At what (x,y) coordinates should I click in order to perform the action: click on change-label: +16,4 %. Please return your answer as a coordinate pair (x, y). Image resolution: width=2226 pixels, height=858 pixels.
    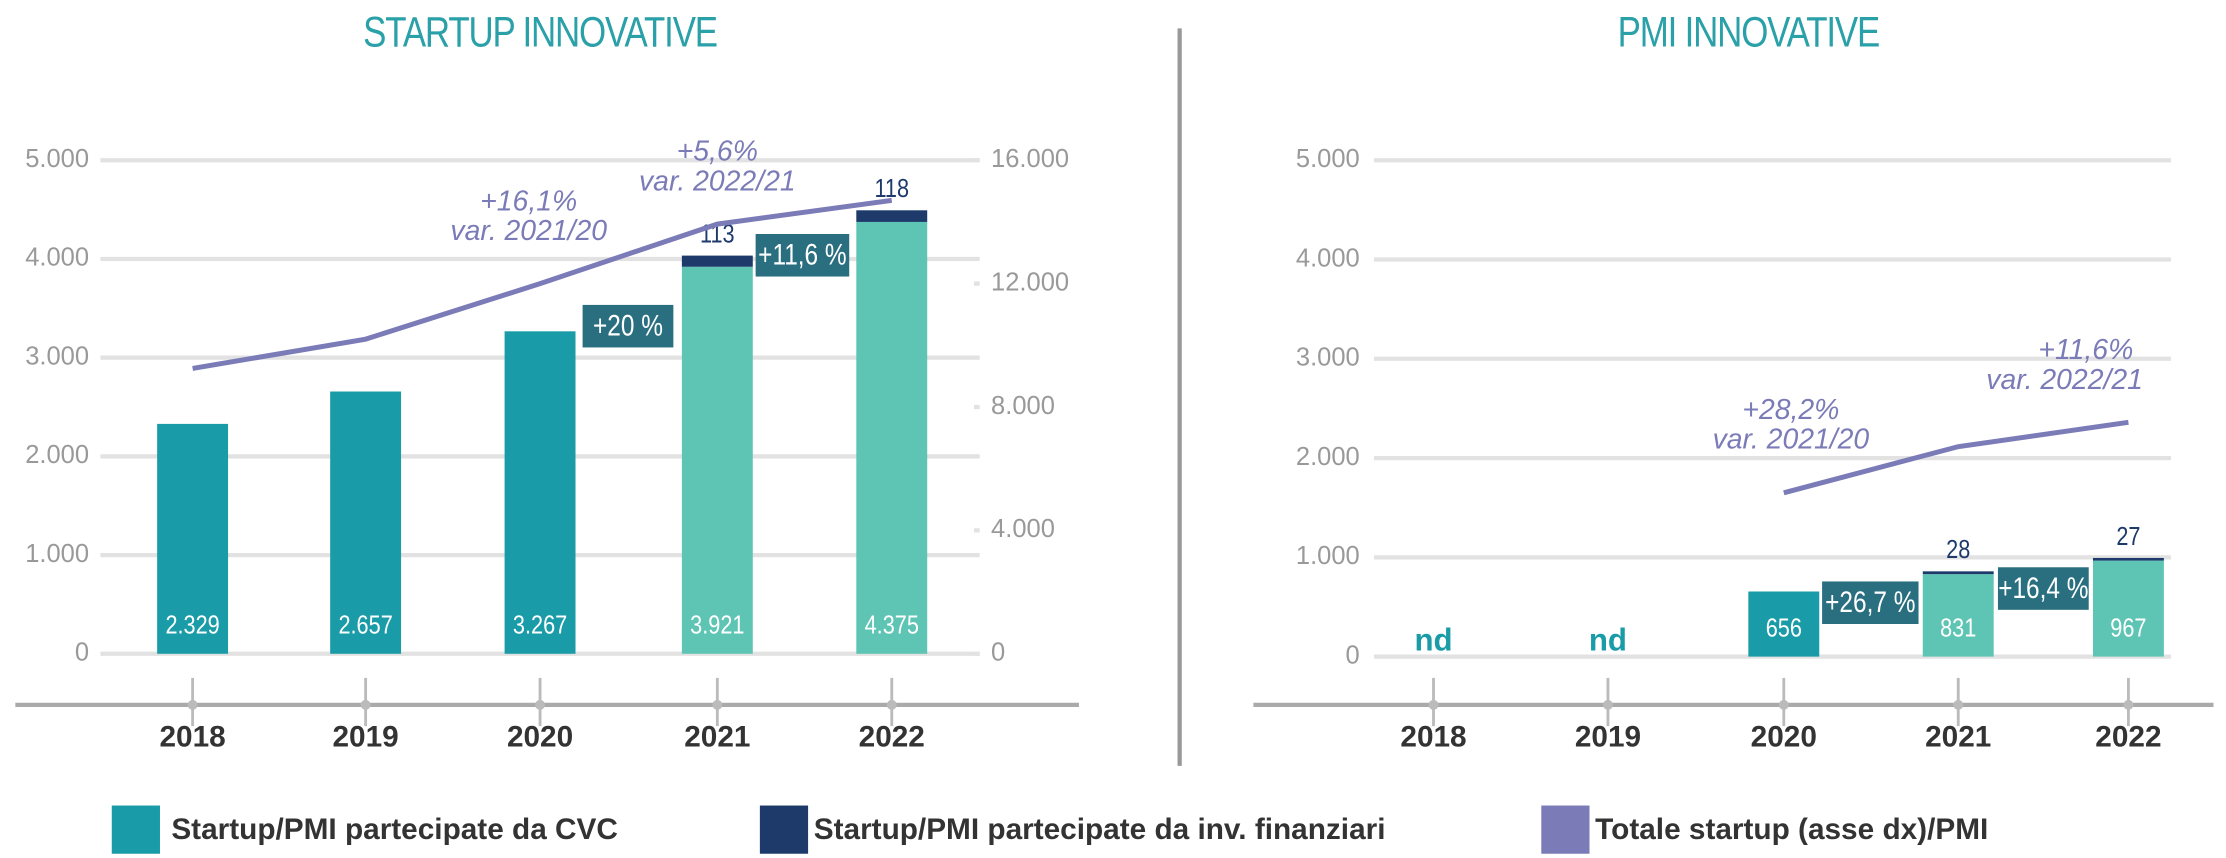
    Looking at the image, I should click on (2043, 587).